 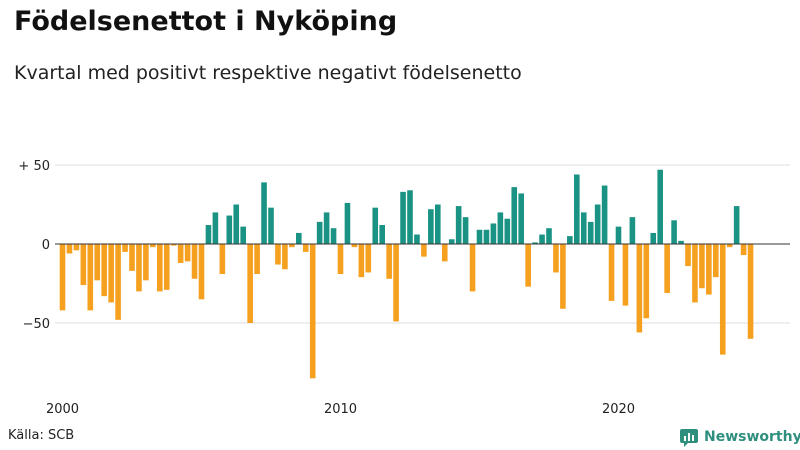 What do you see at coordinates (340, 409) in the screenshot?
I see `x-tick-label: 2010` at bounding box center [340, 409].